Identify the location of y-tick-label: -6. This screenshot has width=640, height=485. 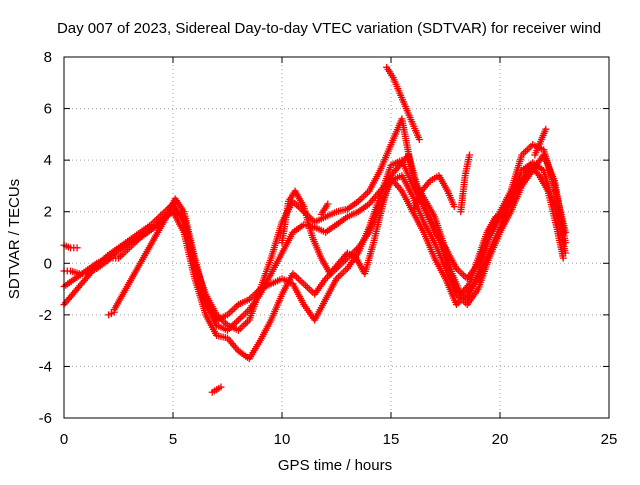
(45, 418).